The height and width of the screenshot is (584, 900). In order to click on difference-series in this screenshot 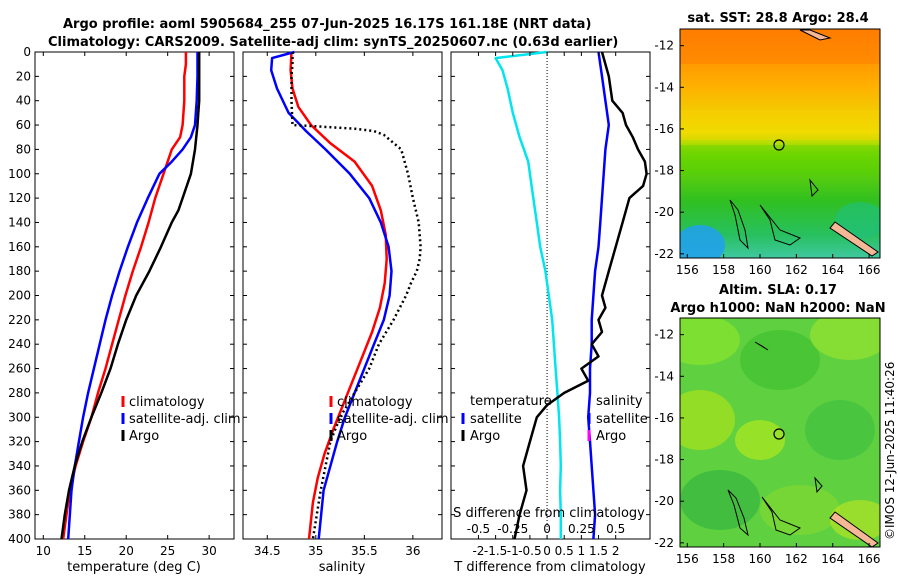, I will do `click(571, 295)`.